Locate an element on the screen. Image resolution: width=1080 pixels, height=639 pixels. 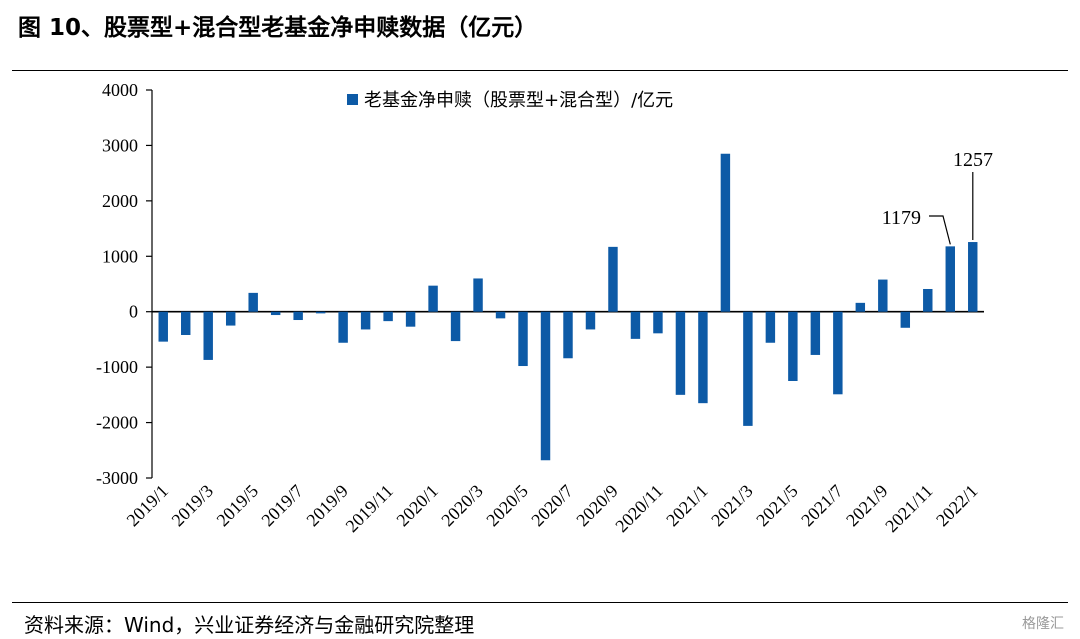
y-tick-label: 3000 is located at coordinates (120, 145).